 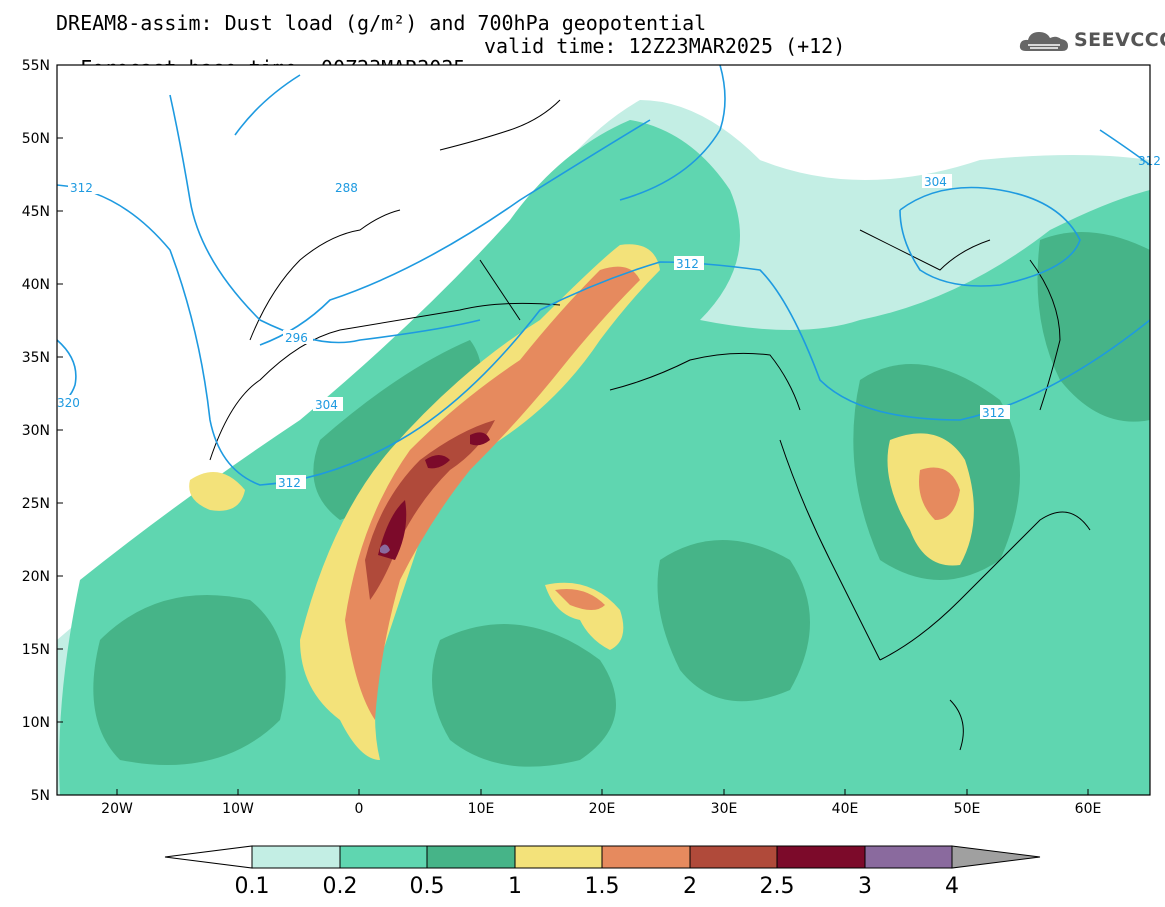 What do you see at coordinates (602, 872) in the screenshot?
I see `colorbar: 0.1 0.2 0.5 1 1.5 2 2.5 3 4` at bounding box center [602, 872].